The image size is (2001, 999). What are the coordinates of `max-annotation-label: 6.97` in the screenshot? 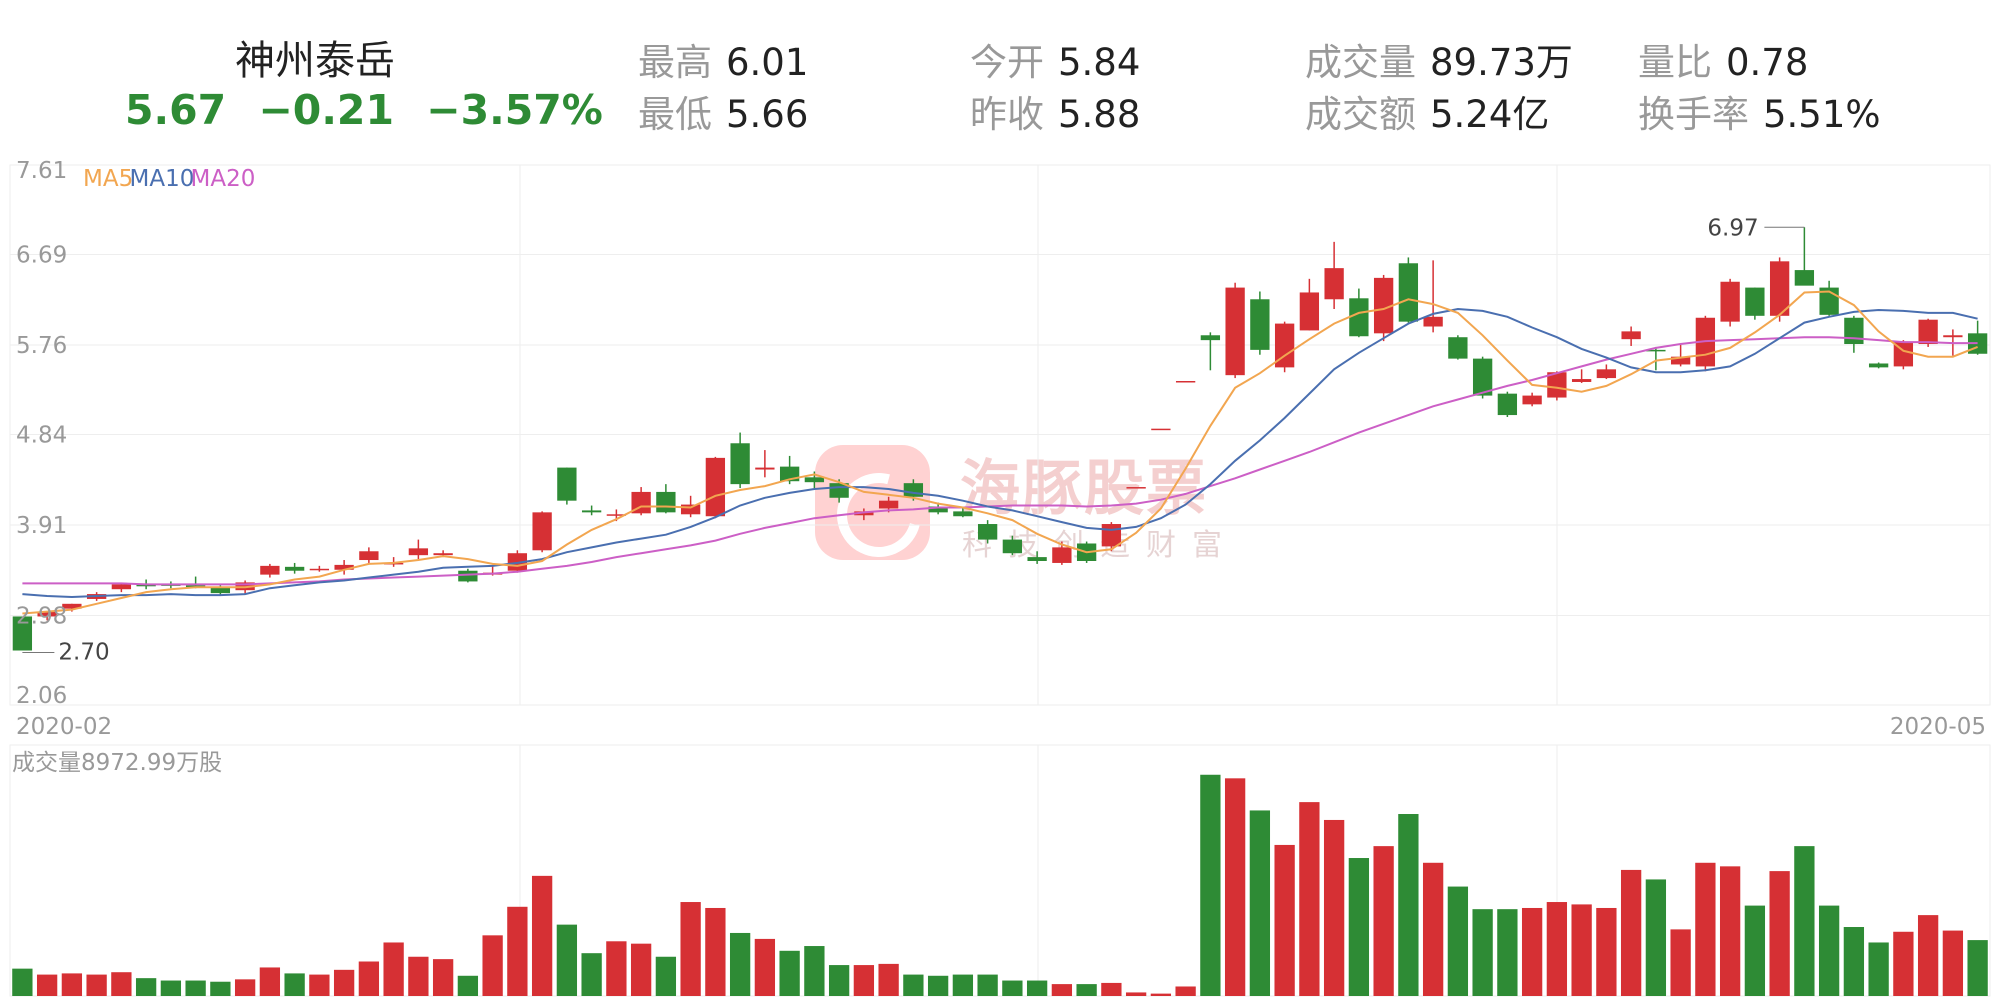 It's located at (1732, 228).